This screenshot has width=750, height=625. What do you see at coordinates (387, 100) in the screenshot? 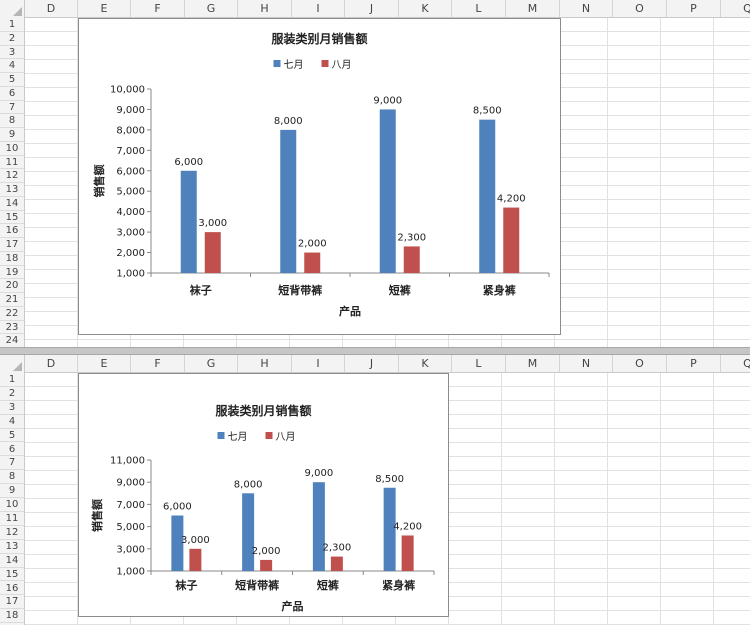
I see `data-label: 9,000` at bounding box center [387, 100].